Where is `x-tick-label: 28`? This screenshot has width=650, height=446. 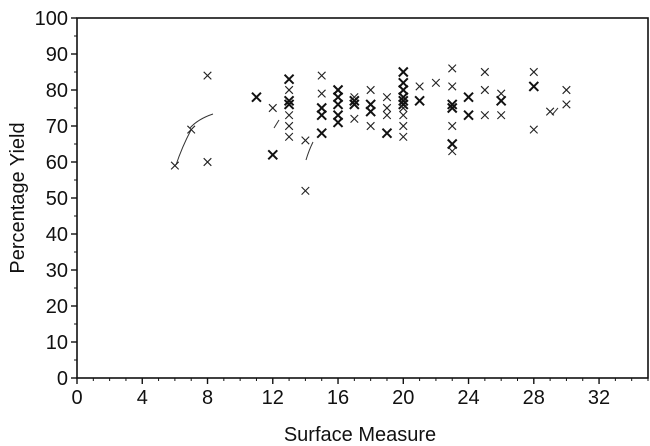 x-tick-label: 28 is located at coordinates (534, 398).